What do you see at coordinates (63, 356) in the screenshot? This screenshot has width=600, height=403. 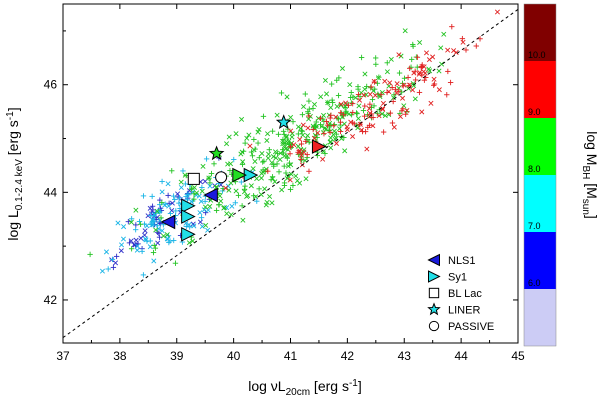 I see `x-tick-label: 37` at bounding box center [63, 356].